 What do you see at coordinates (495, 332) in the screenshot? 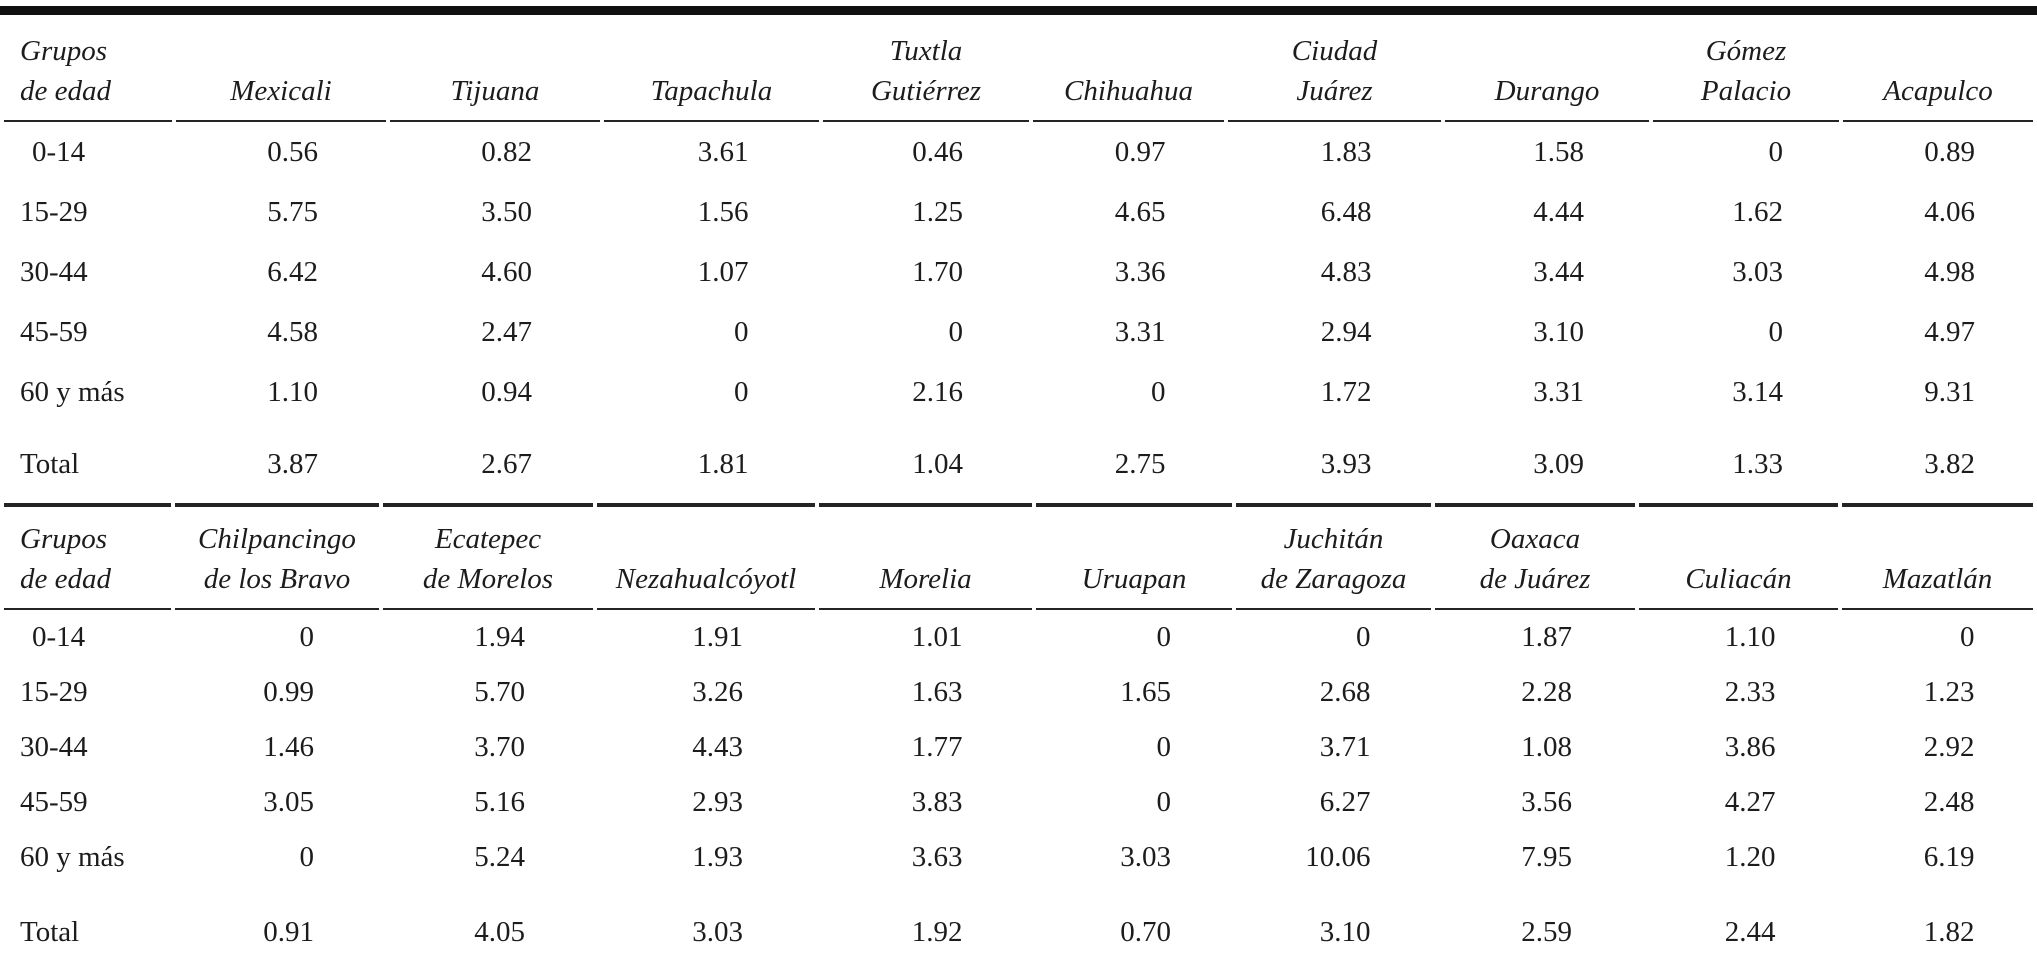
I see `value-cell: 2.47` at bounding box center [495, 332].